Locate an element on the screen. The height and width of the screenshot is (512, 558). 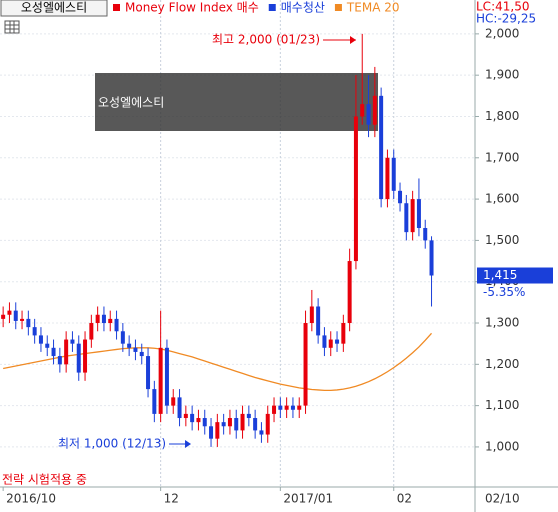
watermark: 오성엘에스티 is located at coordinates (131, 103).